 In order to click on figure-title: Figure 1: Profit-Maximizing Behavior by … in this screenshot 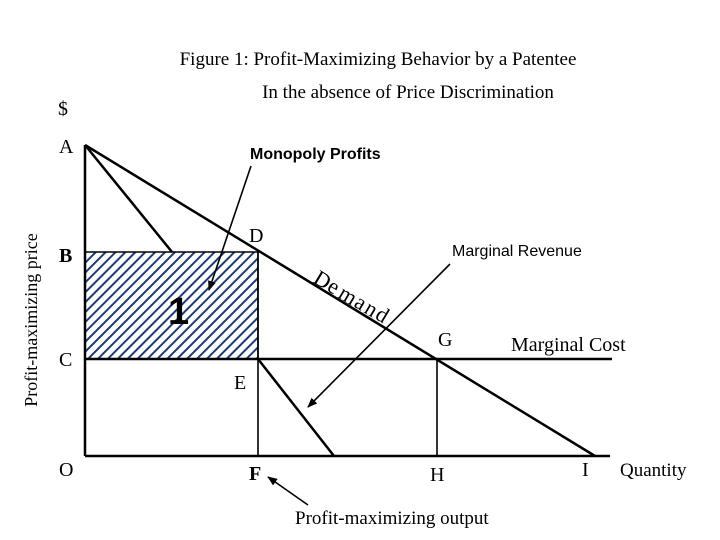, I will do `click(378, 59)`.